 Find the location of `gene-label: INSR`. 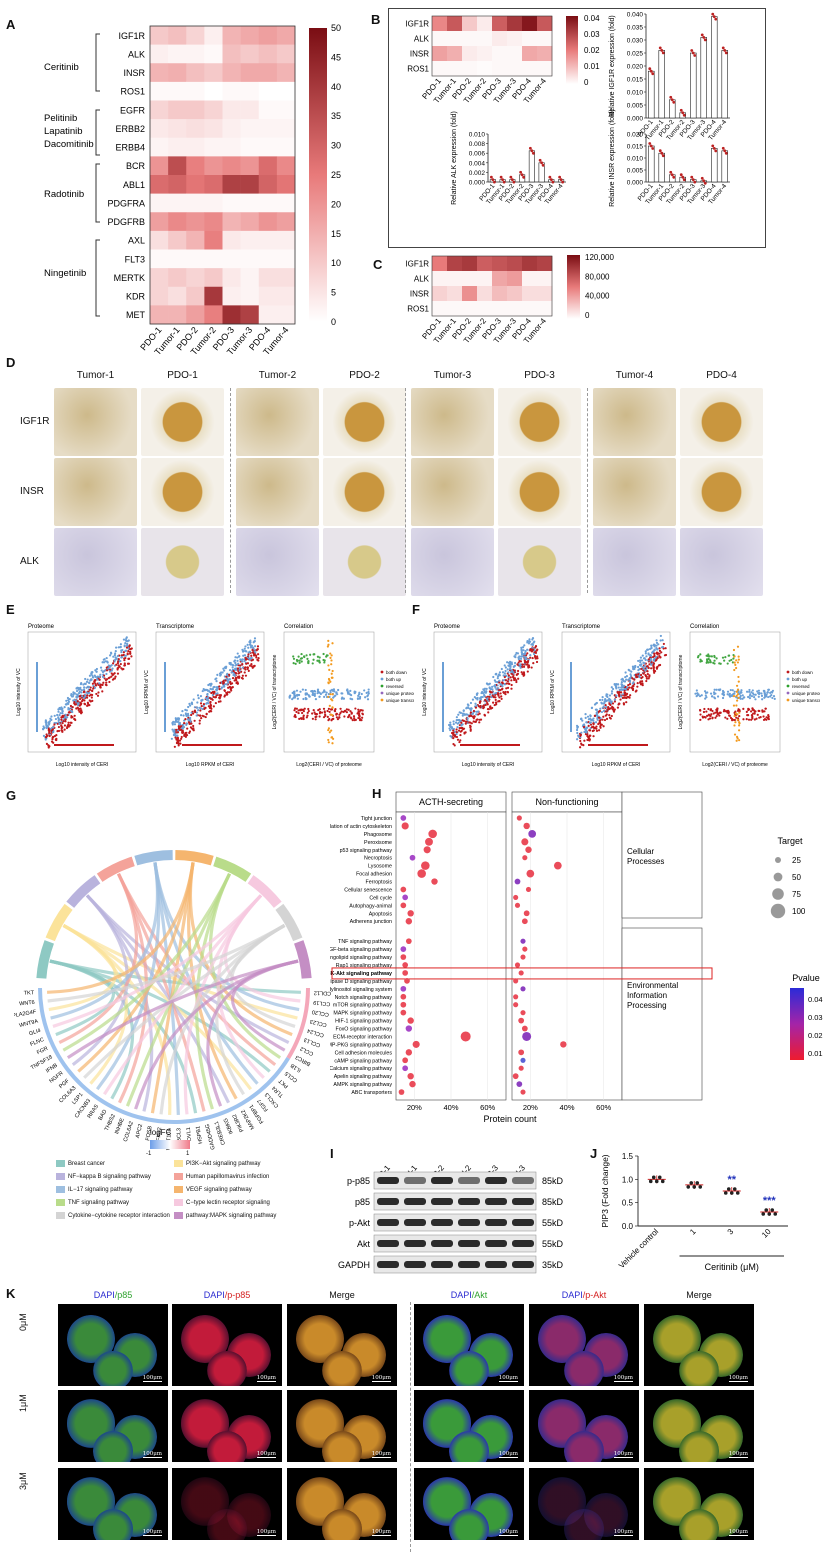

gene-label: INSR is located at coordinates (419, 294).